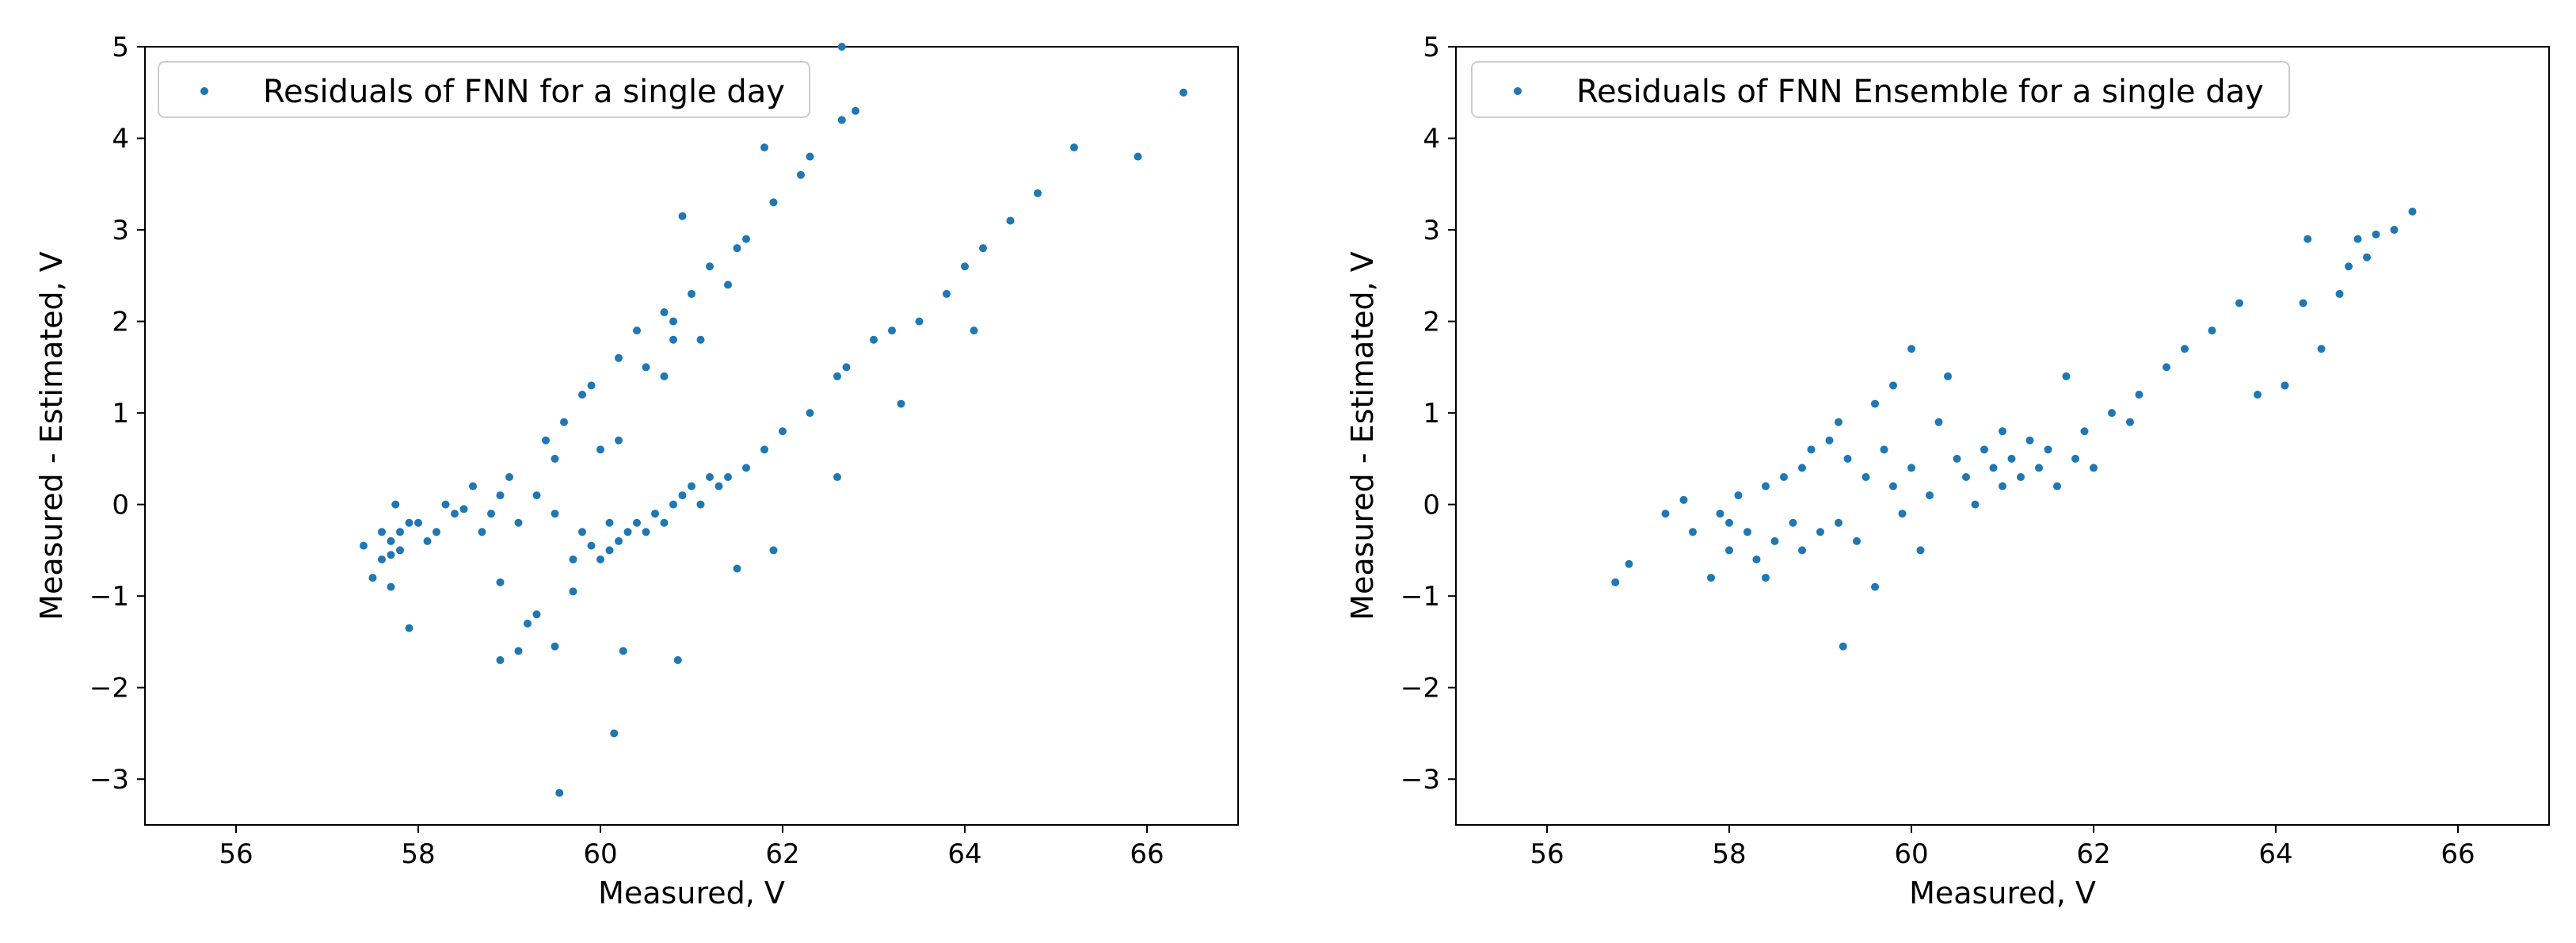 The width and height of the screenshot is (2576, 943). I want to click on x-tick-label: 60, so click(1911, 854).